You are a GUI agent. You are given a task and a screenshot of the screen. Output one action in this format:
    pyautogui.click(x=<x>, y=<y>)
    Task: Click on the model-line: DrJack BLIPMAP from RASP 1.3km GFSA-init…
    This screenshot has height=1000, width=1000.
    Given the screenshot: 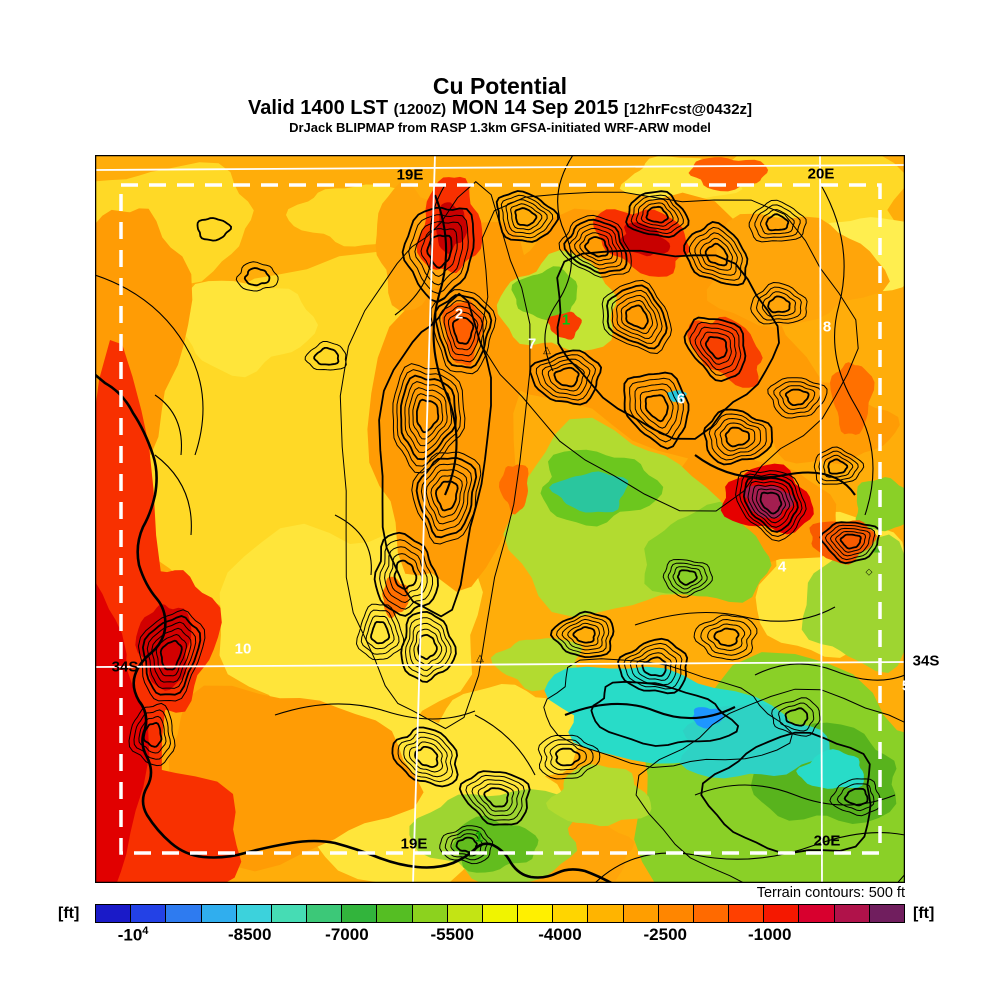 What is the action you would take?
    pyautogui.click(x=500, y=127)
    